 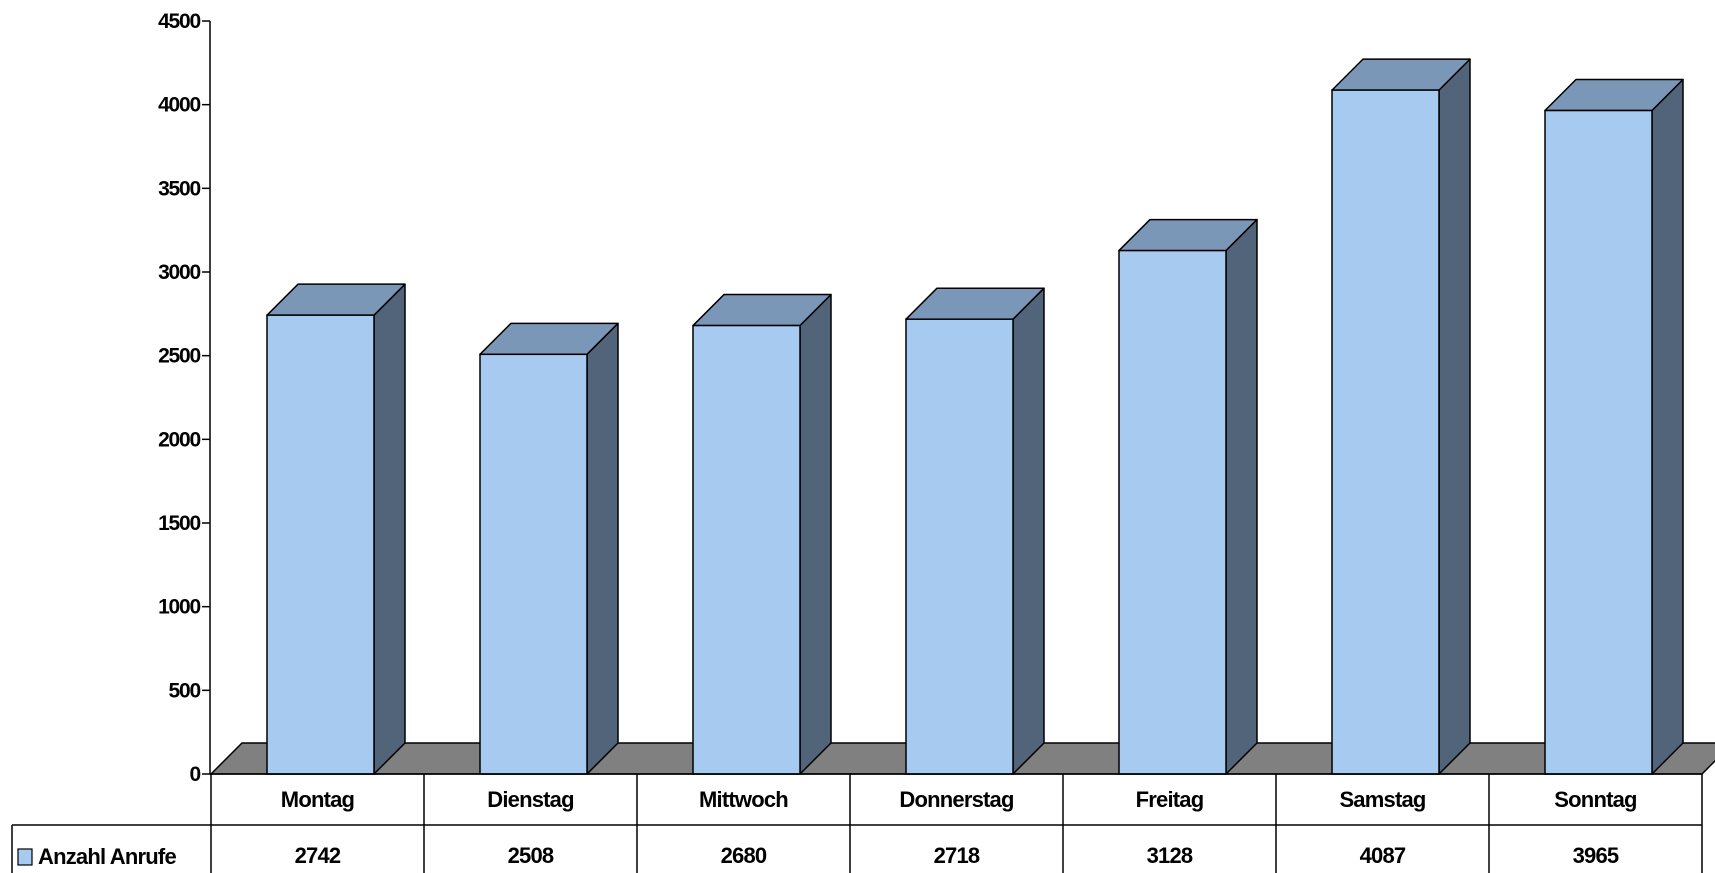 What do you see at coordinates (956, 799) in the screenshot?
I see `category-label: Donnerstag` at bounding box center [956, 799].